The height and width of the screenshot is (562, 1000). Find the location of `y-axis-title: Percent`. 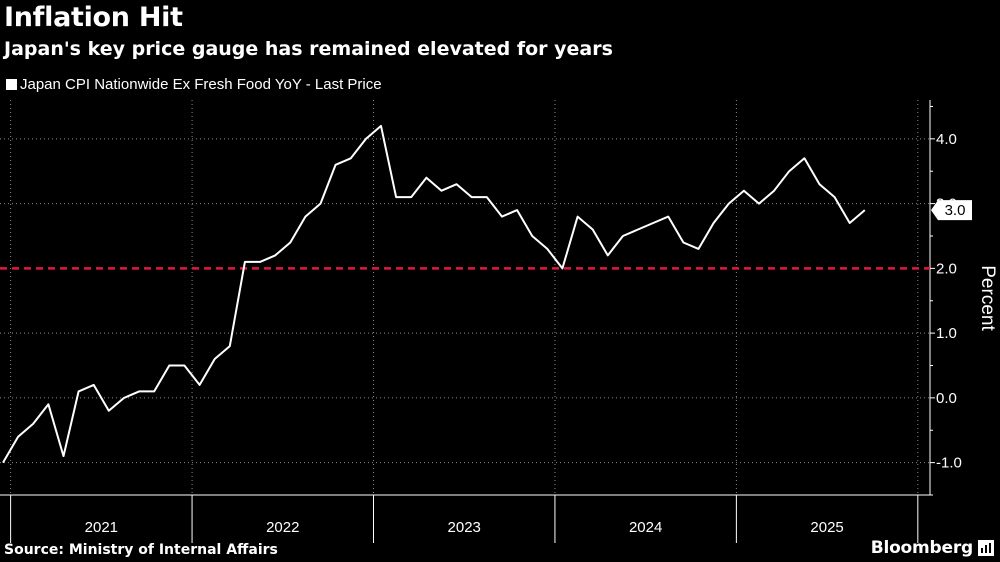

y-axis-title: Percent is located at coordinates (987, 298).